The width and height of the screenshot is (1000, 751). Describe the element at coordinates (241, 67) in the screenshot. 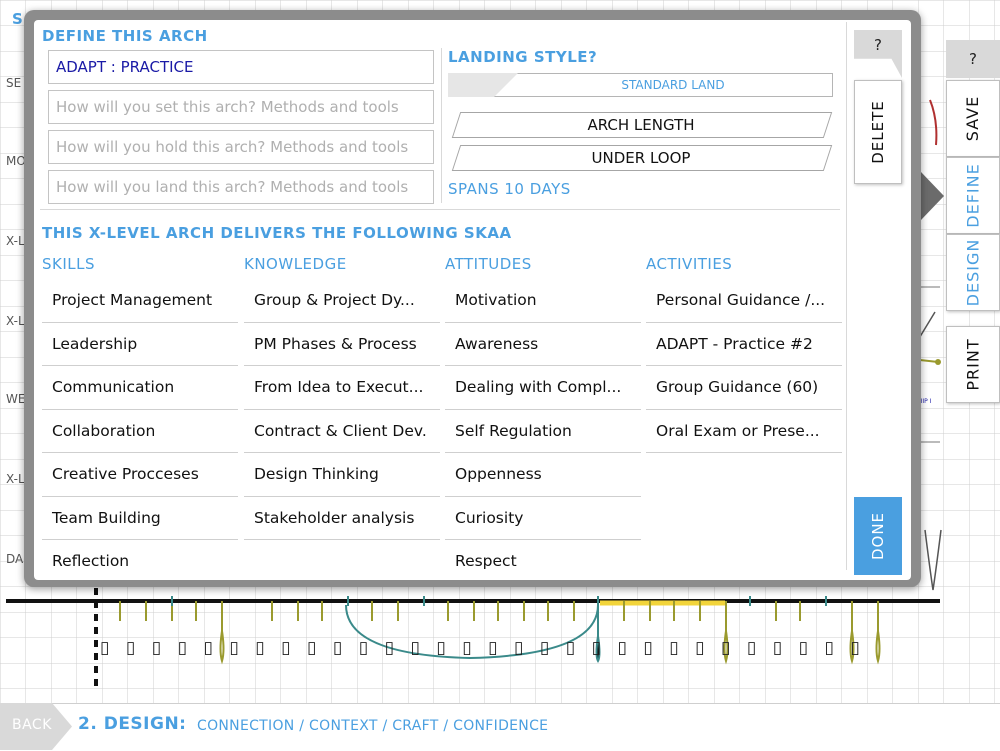

I see `arch-name-input: ADAPT : PRACTICE` at that location.